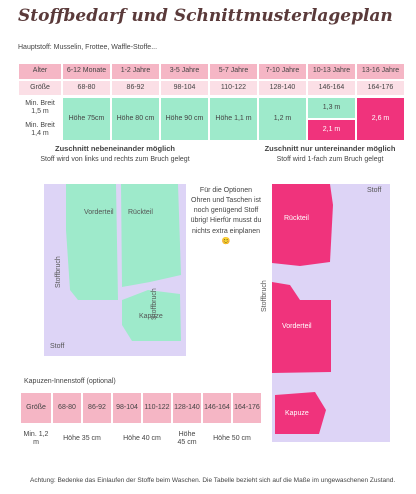 This screenshot has width=416, height=494. I want to click on size-cell: 146-164, so click(331, 88).